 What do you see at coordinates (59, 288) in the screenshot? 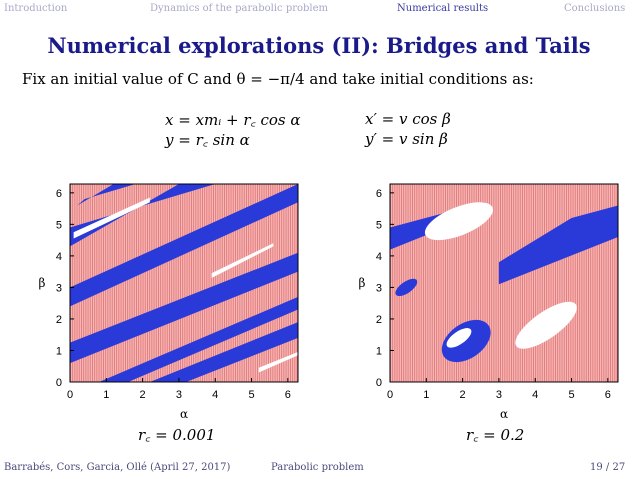
I see `y-tick-label: 3` at bounding box center [59, 288].